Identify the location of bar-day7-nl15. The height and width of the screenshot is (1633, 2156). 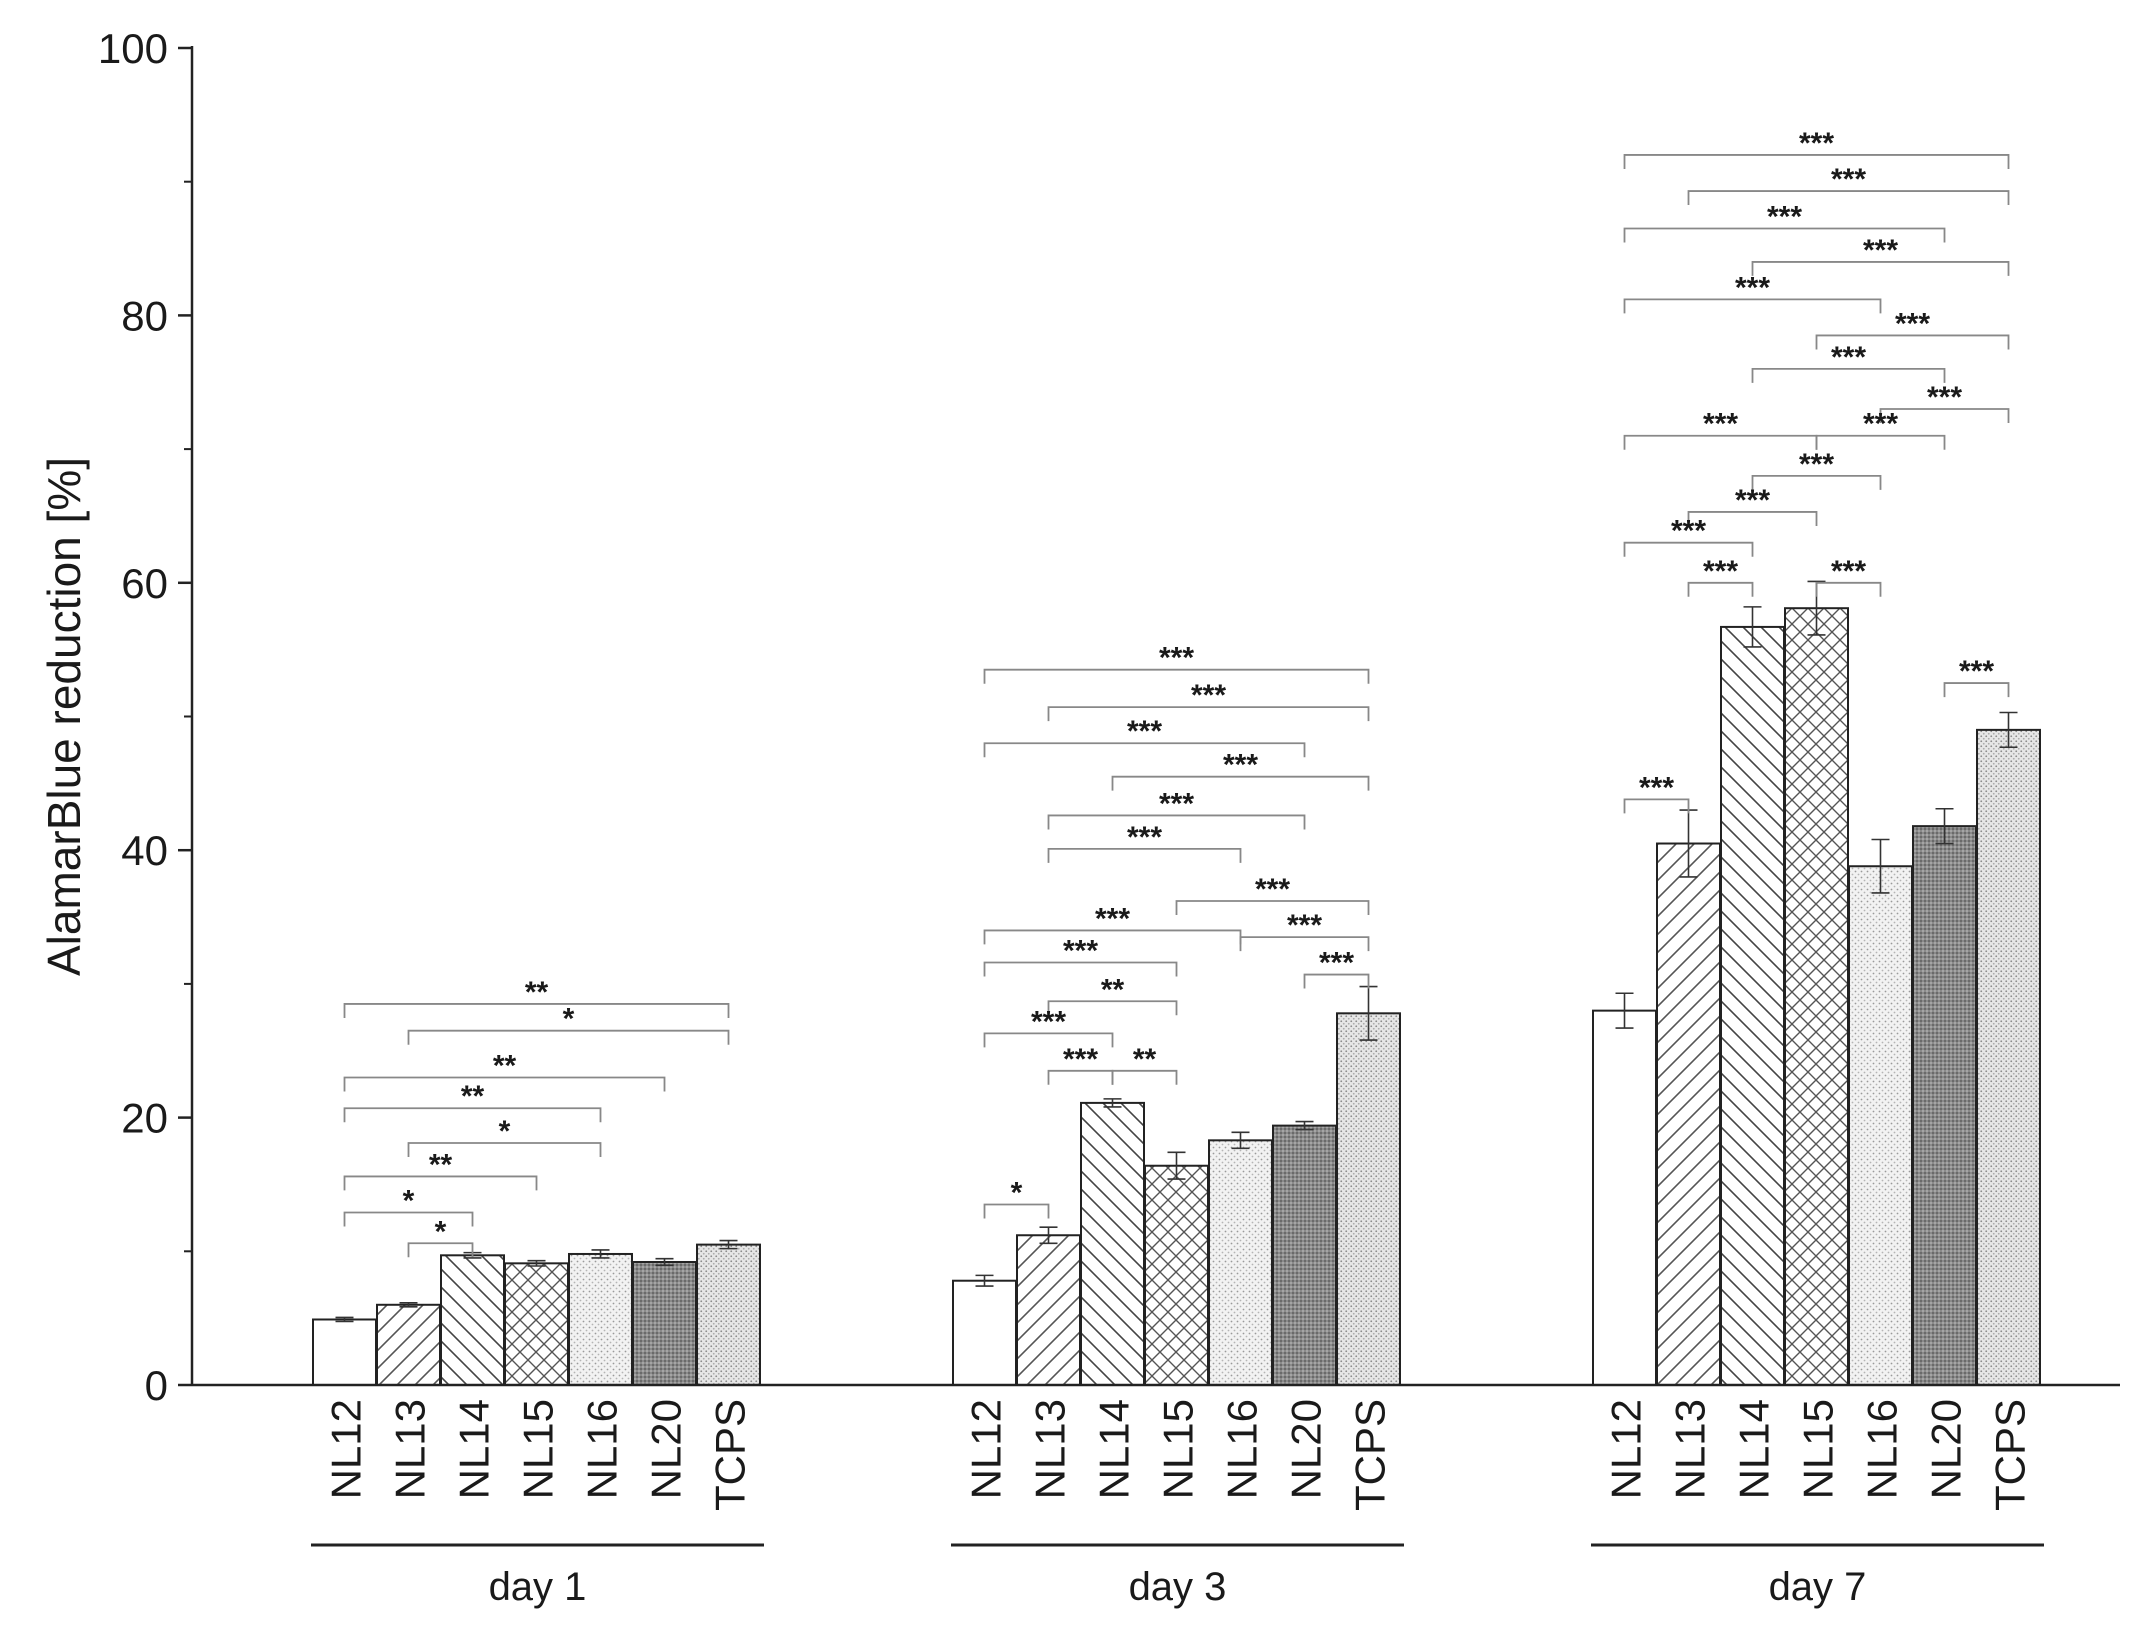
(1816, 996).